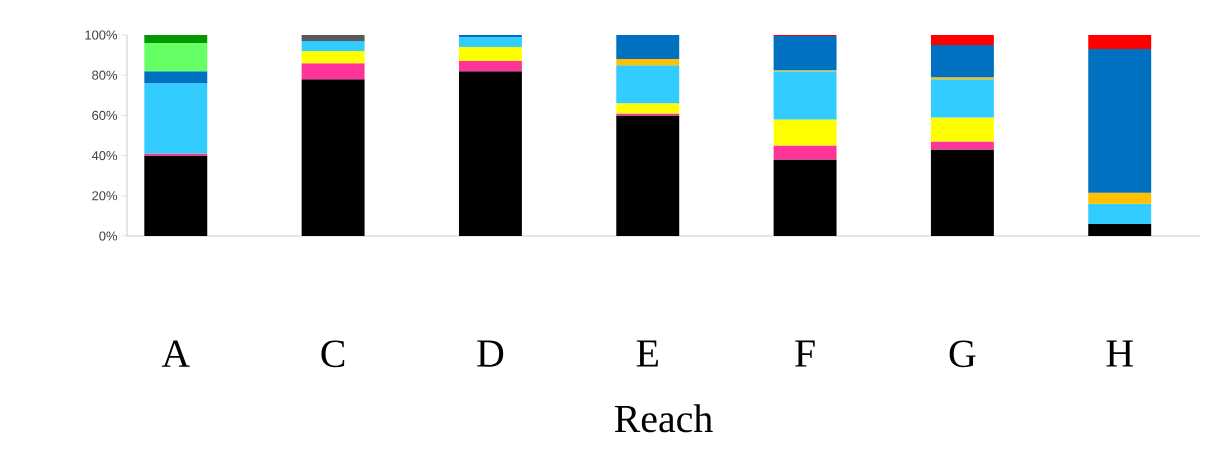 Image resolution: width=1211 pixels, height=460 pixels. I want to click on x-tick-label: C, so click(333, 354).